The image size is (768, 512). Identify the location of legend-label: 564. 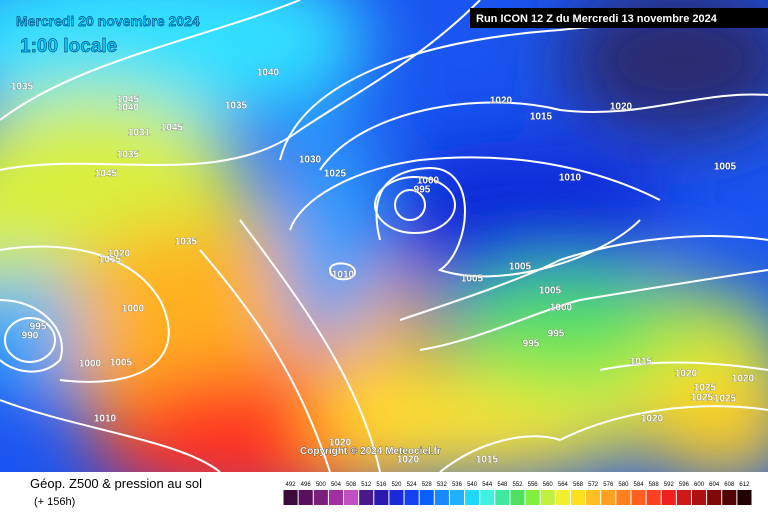
(563, 485).